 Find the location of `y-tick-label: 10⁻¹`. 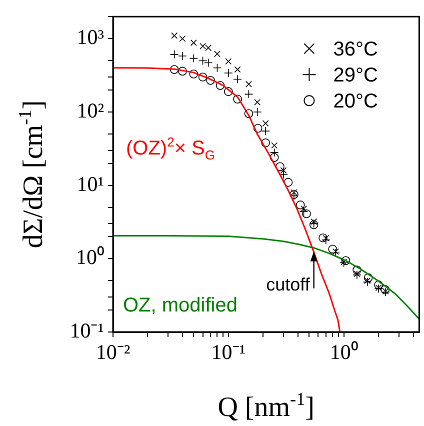

y-tick-label: 10⁻¹ is located at coordinates (87, 330).